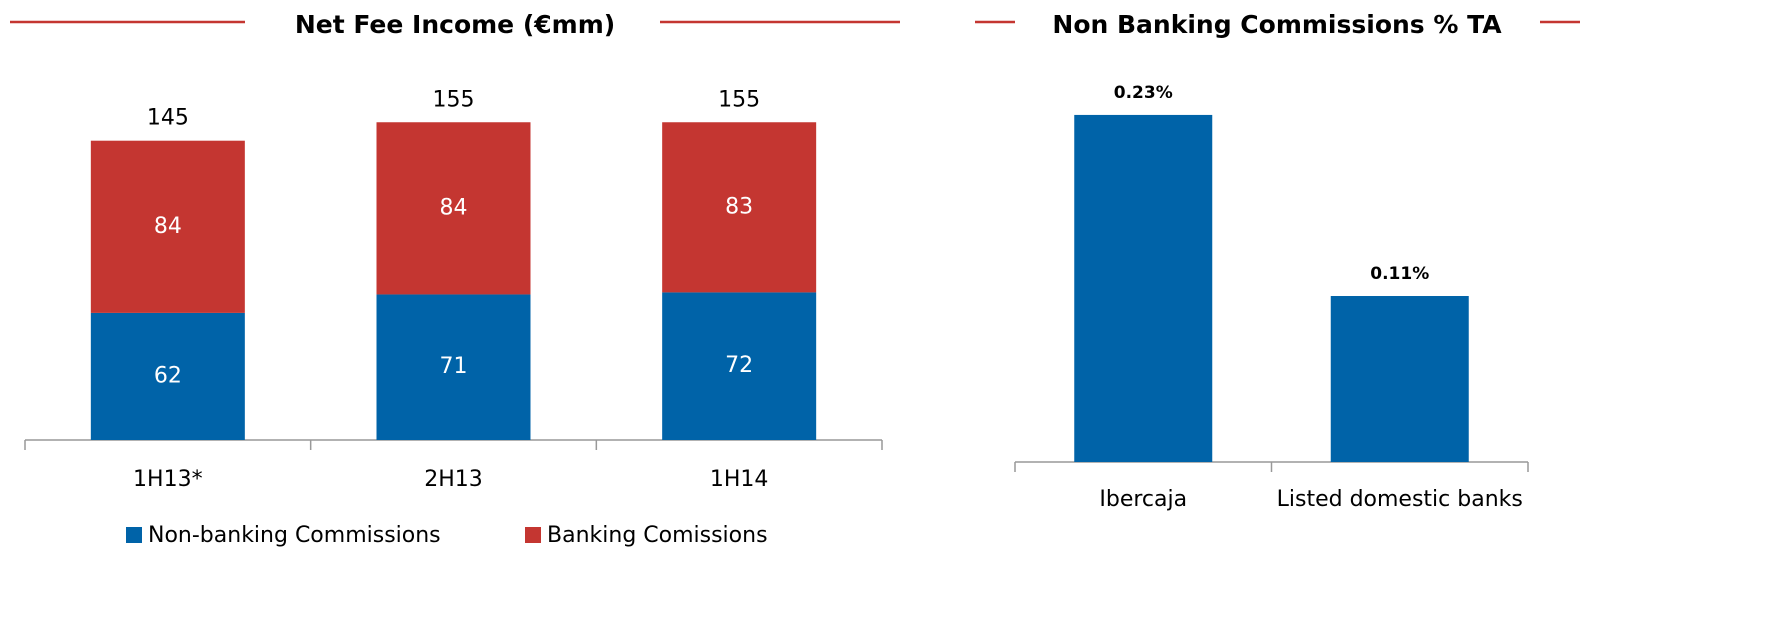 This screenshot has width=1786, height=622. I want to click on x-tick-label: Ibercaja, so click(1143, 499).